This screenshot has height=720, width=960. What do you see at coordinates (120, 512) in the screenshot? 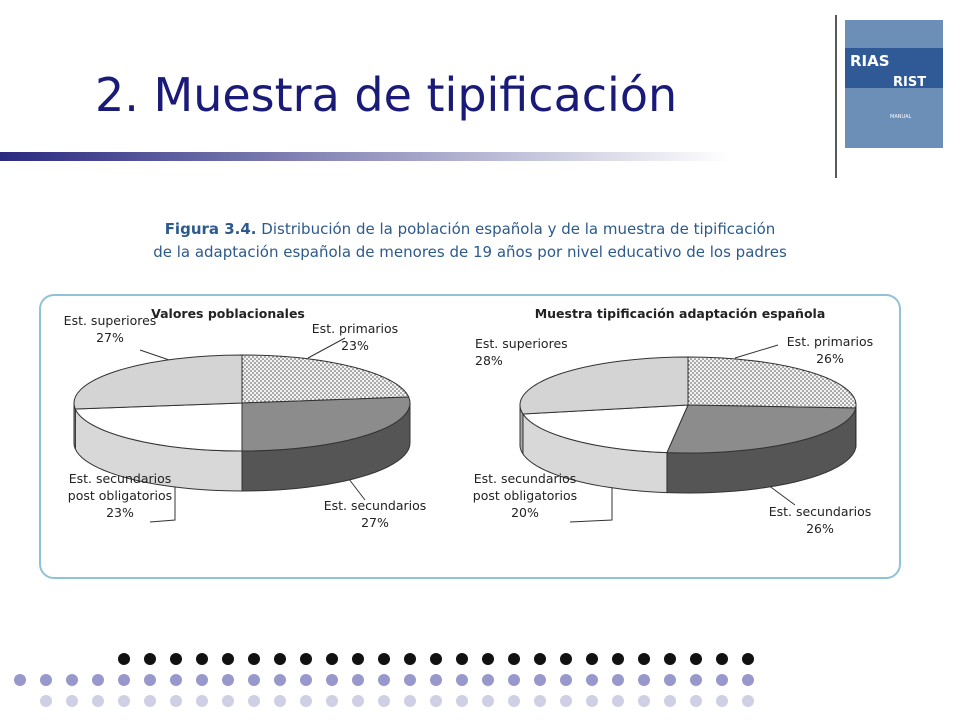
I see `slice-value: 23%` at bounding box center [120, 512].